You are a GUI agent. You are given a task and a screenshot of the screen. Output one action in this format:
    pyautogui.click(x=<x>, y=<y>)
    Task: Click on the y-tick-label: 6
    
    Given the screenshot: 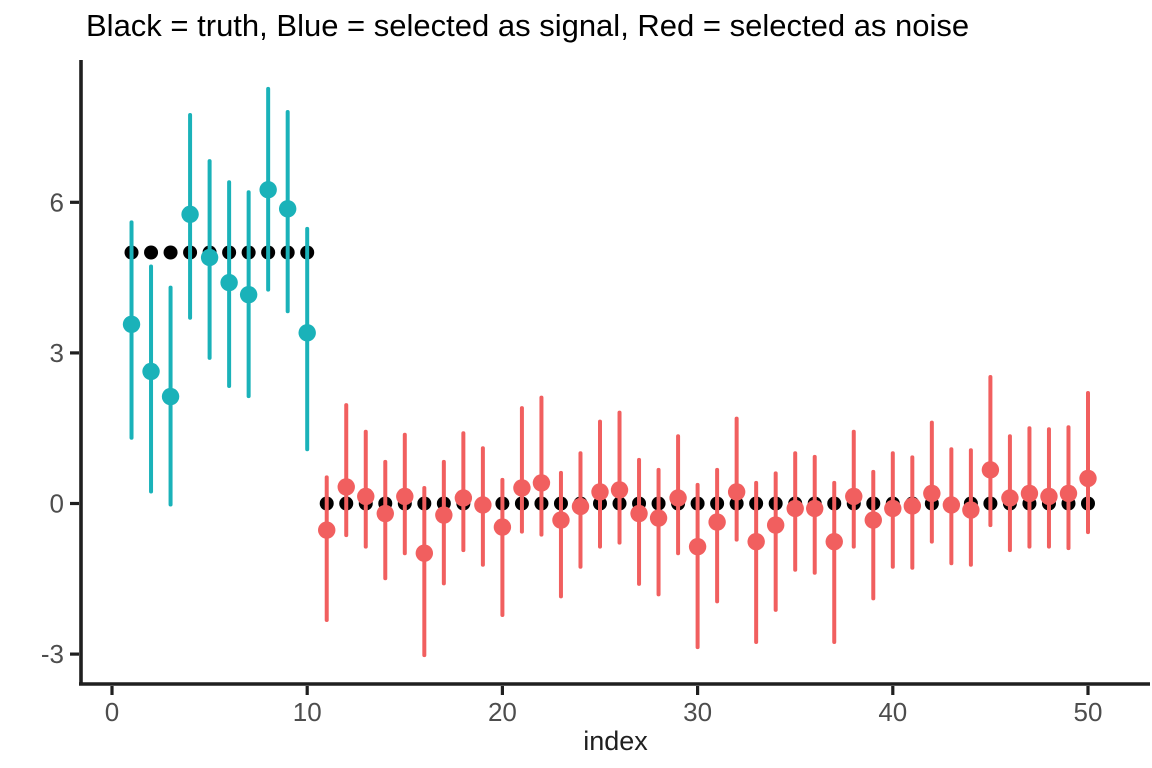 What is the action you would take?
    pyautogui.click(x=57, y=202)
    